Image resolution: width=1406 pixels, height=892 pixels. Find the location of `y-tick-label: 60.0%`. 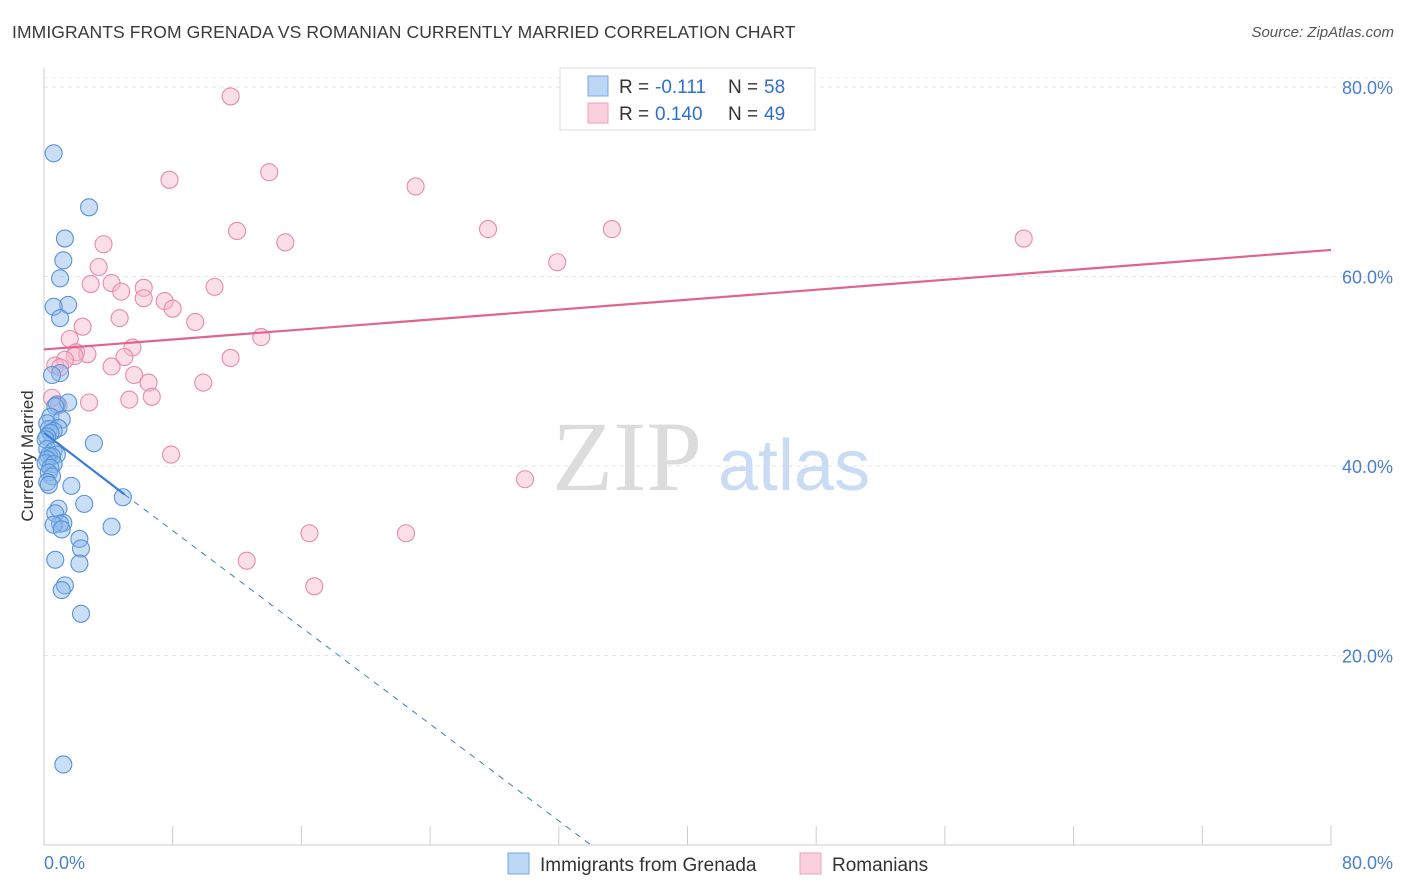

y-tick-label: 60.0% is located at coordinates (1367, 277).